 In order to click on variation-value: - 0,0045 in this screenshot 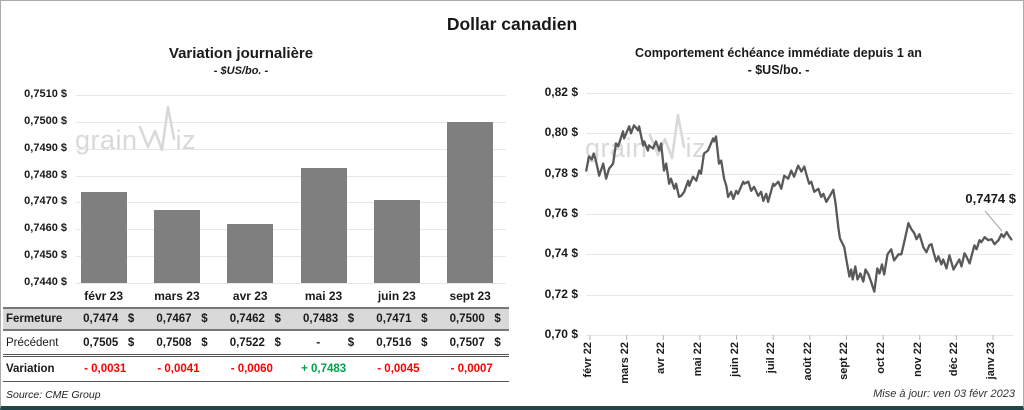, I will do `click(398, 369)`.